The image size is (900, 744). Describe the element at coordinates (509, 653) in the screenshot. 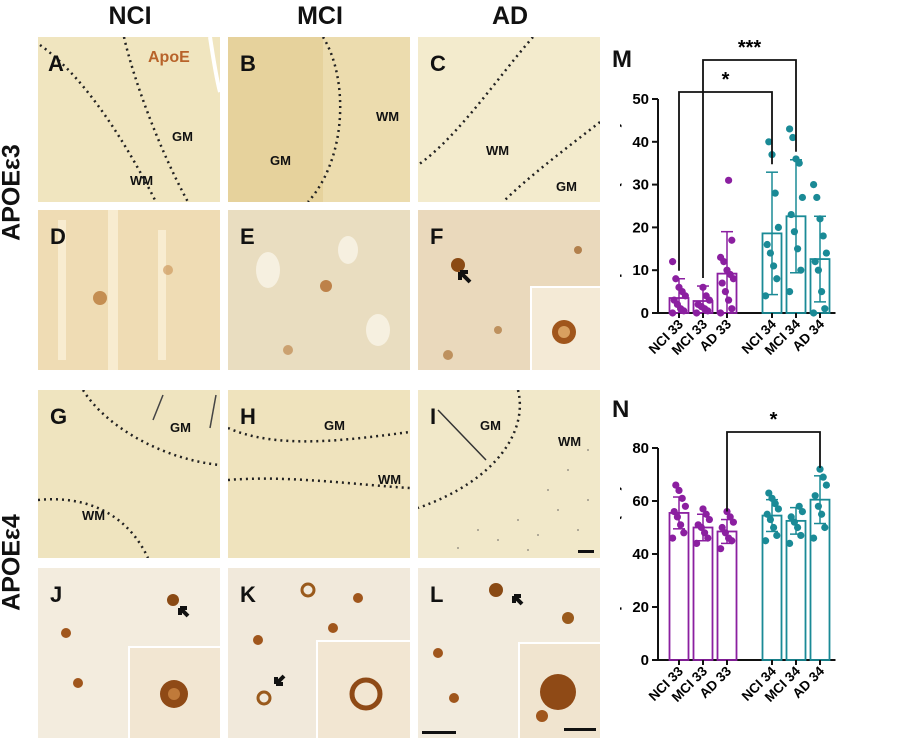

I see `micrograph-panel-l: L` at that location.